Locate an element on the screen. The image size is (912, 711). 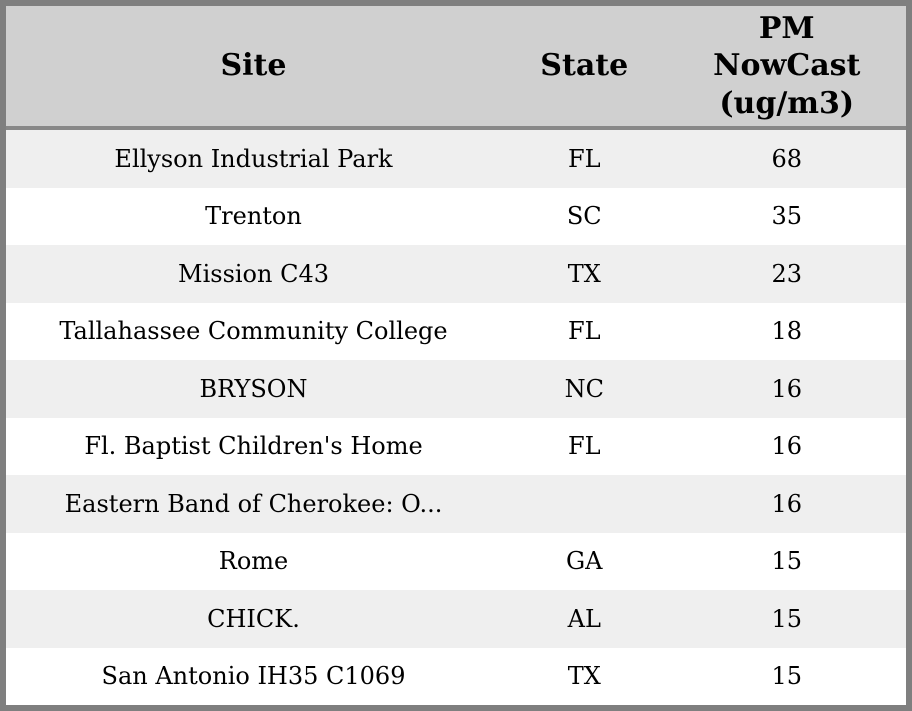
column-header-site: Site is located at coordinates (253, 66).